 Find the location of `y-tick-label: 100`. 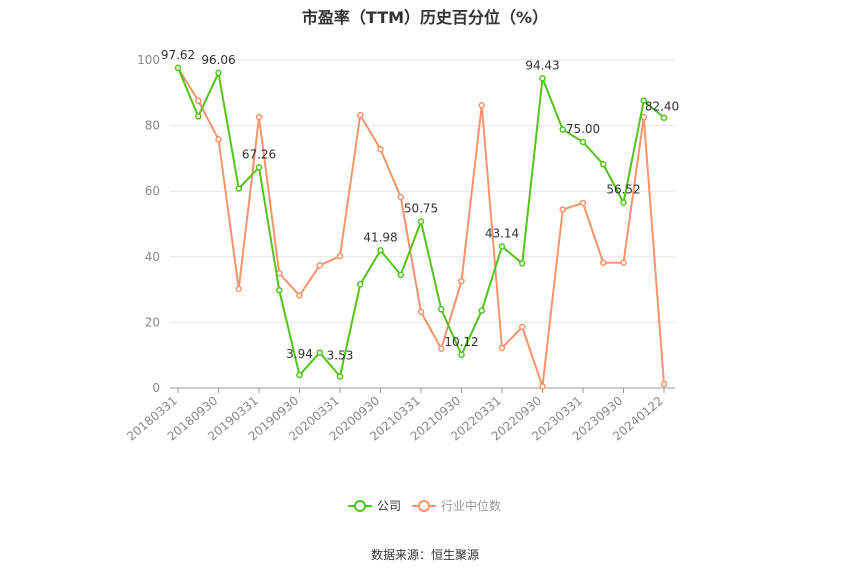

y-tick-label: 100 is located at coordinates (148, 60).